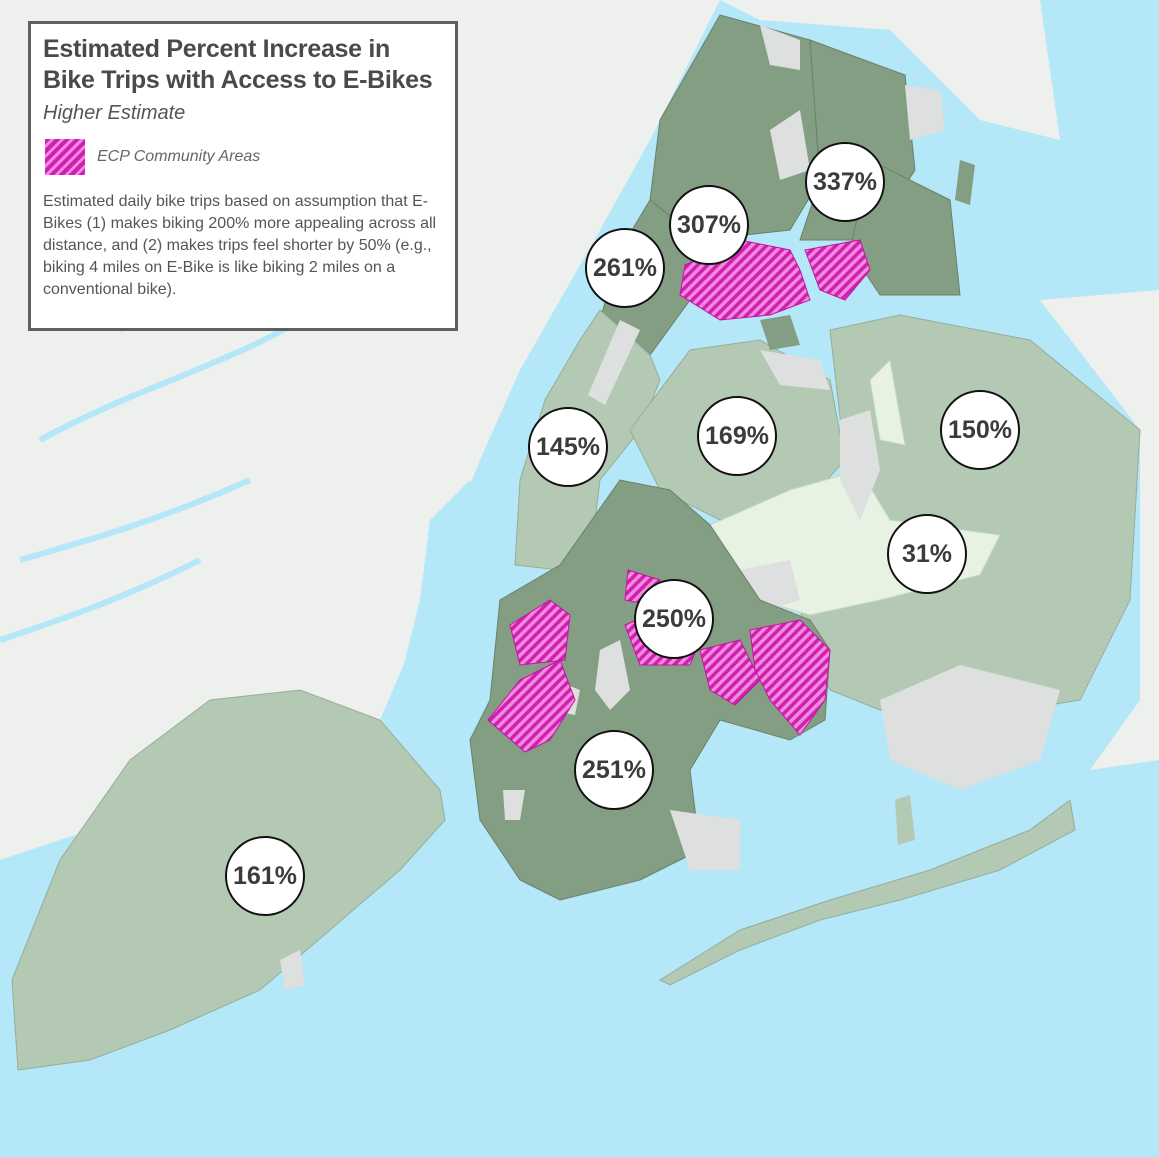  I want to click on bronx-no-data-a, so click(780, 47).